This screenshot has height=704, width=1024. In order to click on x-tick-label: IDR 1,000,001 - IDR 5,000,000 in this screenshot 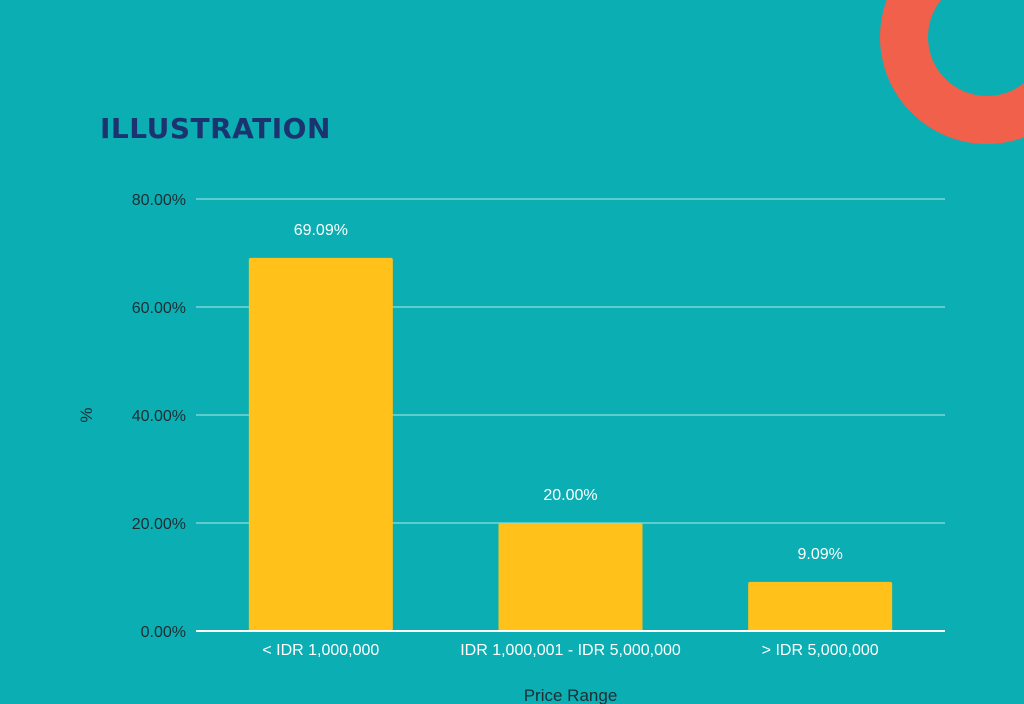, I will do `click(570, 650)`.